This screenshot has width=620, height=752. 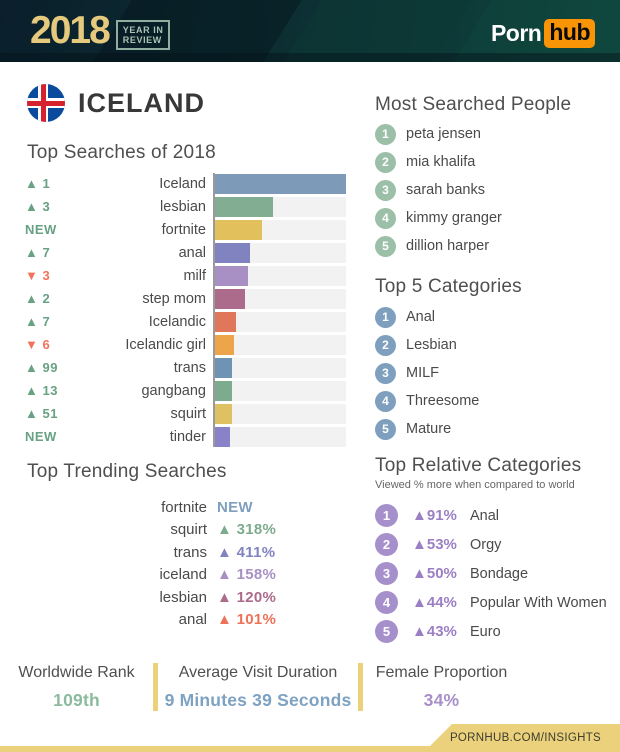 What do you see at coordinates (525, 738) in the screenshot?
I see `footer-url: PORNHUB.COM/INSIGHTS` at bounding box center [525, 738].